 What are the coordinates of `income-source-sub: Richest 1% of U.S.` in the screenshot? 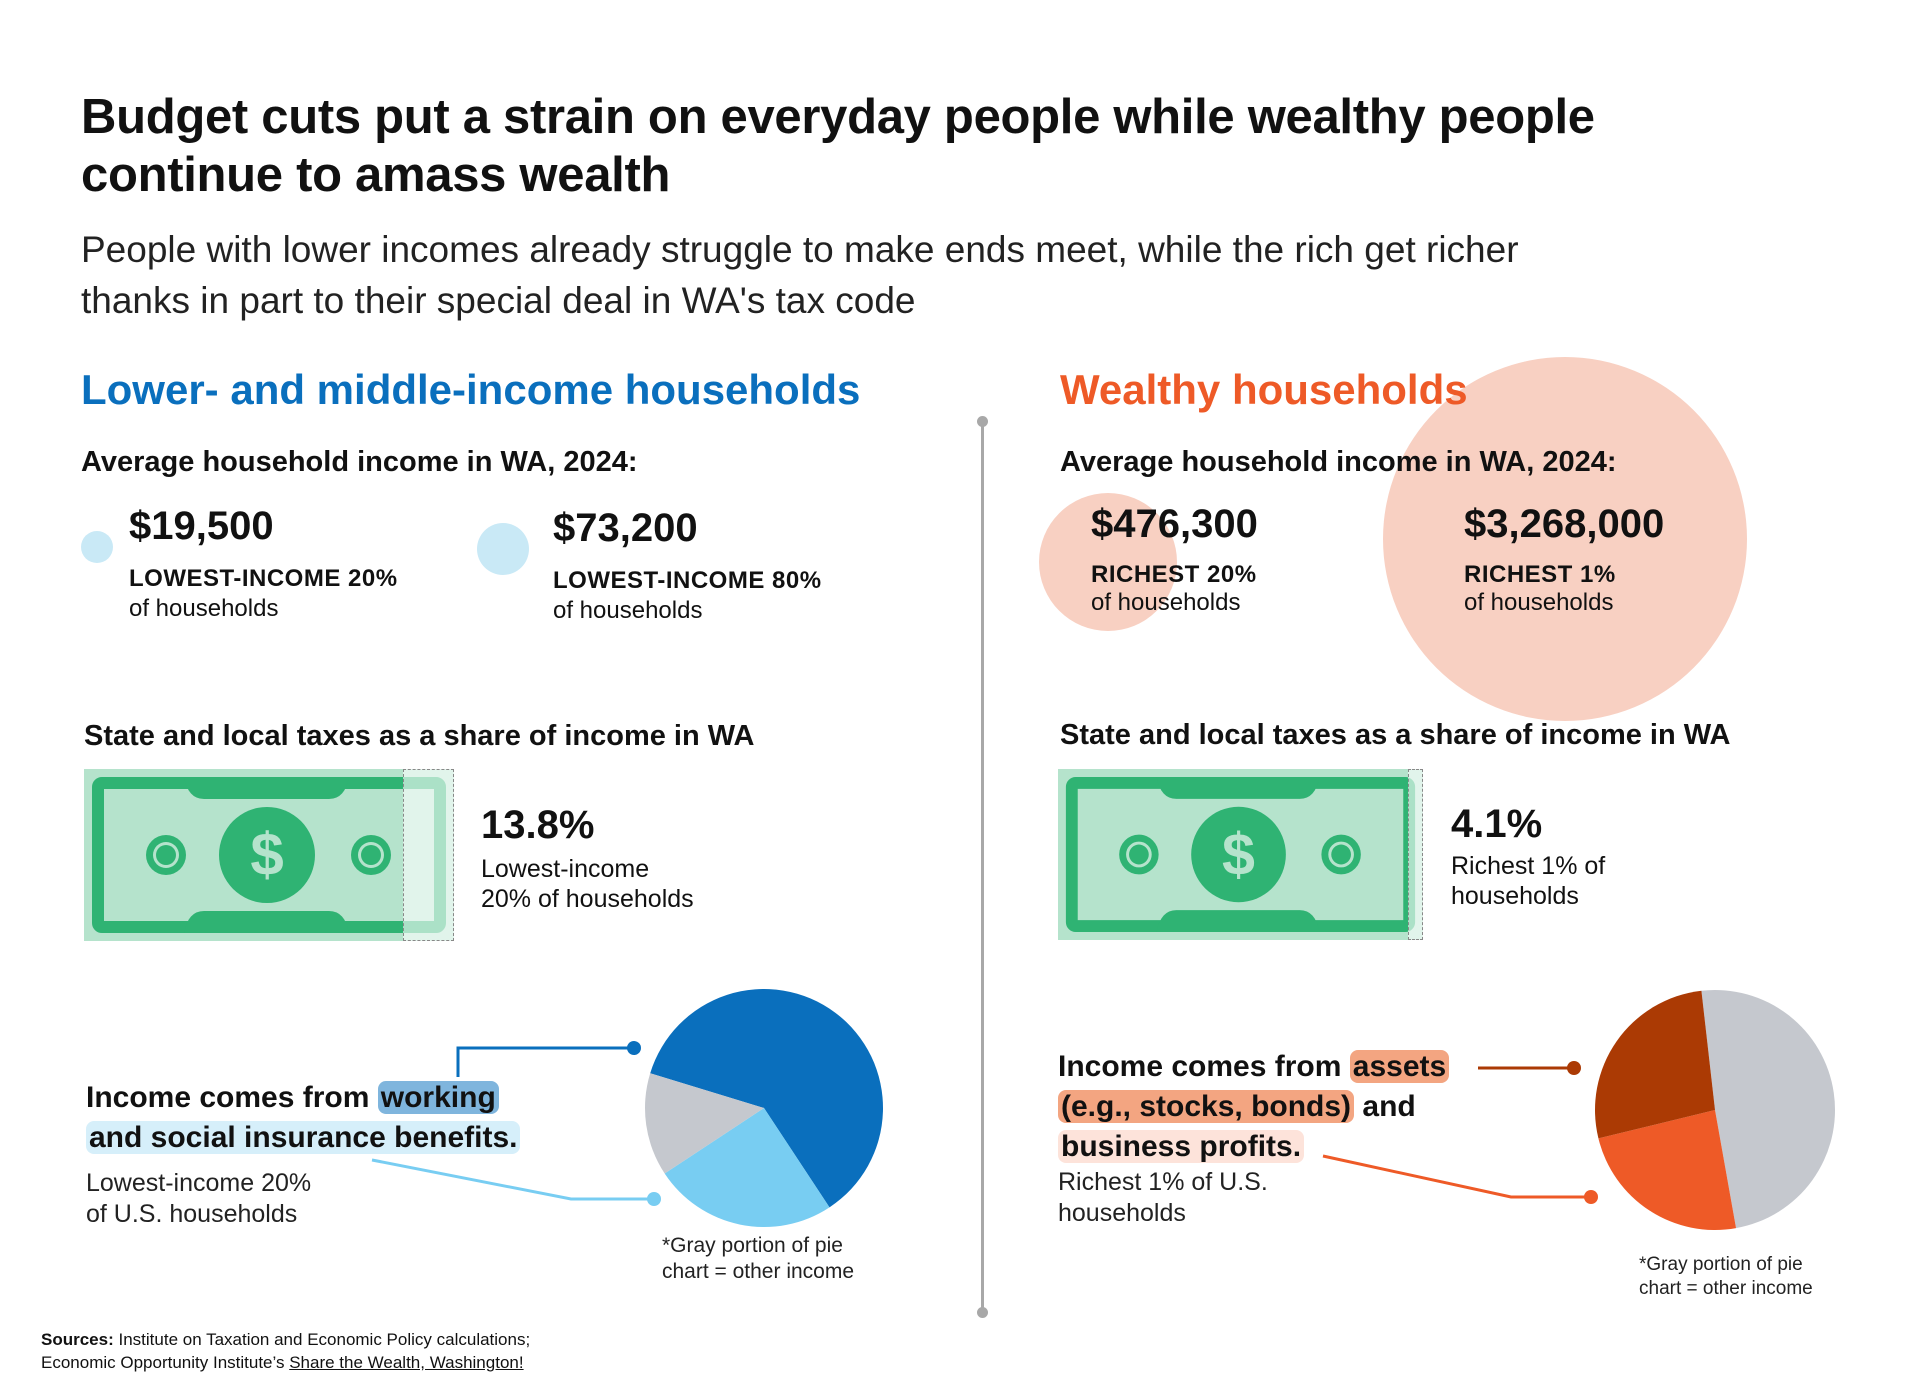 It's located at (1163, 1182).